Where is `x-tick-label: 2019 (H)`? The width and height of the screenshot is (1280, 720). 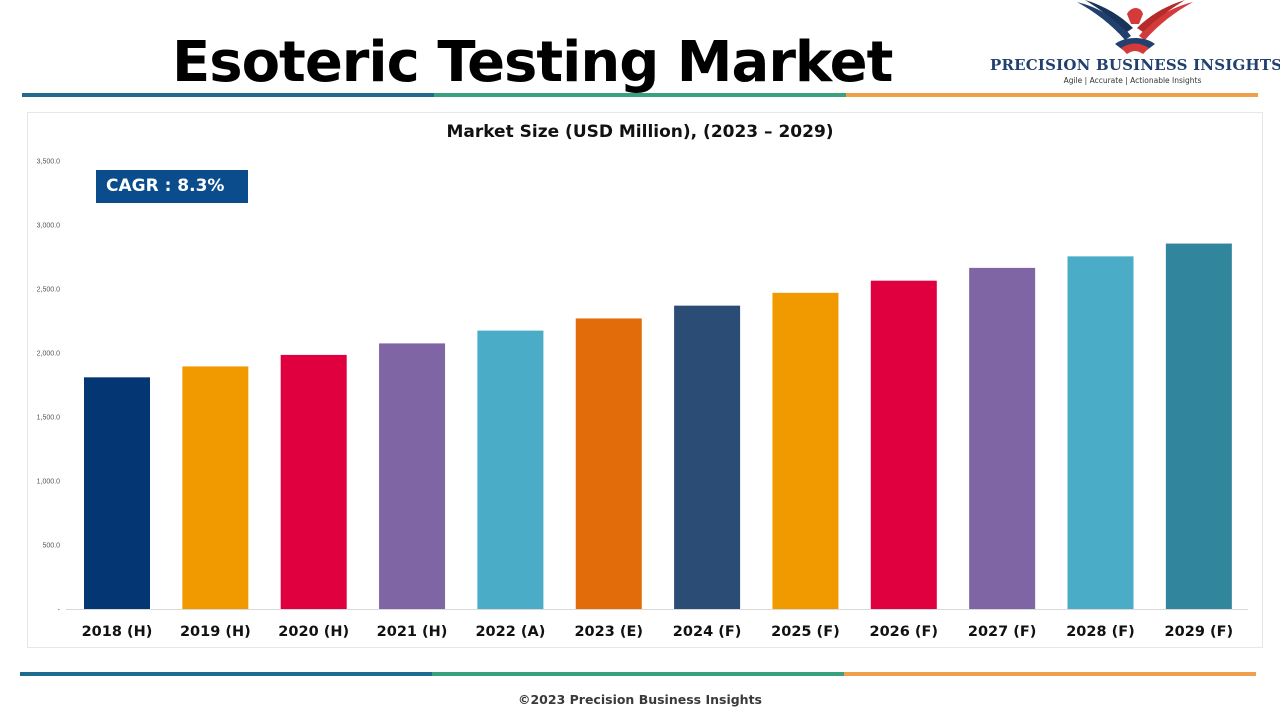 x-tick-label: 2019 (H) is located at coordinates (215, 632).